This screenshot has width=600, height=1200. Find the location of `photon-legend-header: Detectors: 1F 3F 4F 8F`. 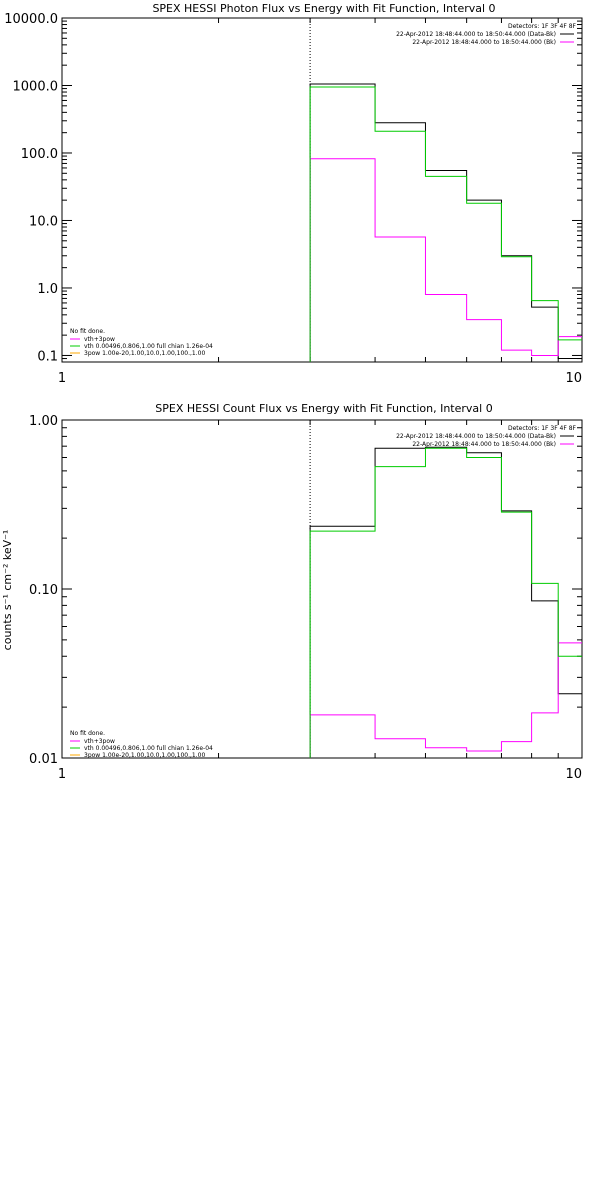

photon-legend-header: Detectors: 1F 3F 4F 8F is located at coordinates (542, 26).